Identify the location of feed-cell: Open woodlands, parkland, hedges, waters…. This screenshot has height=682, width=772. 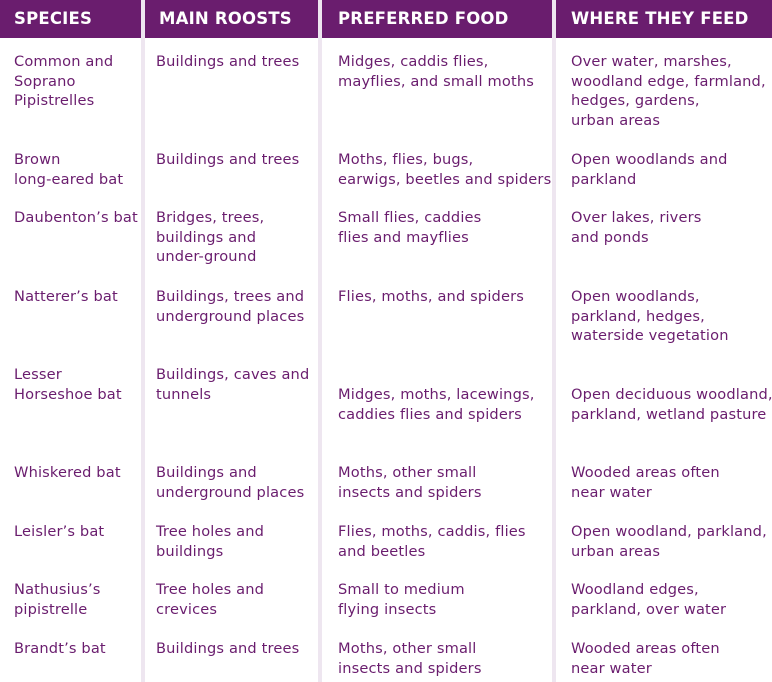
(650, 316).